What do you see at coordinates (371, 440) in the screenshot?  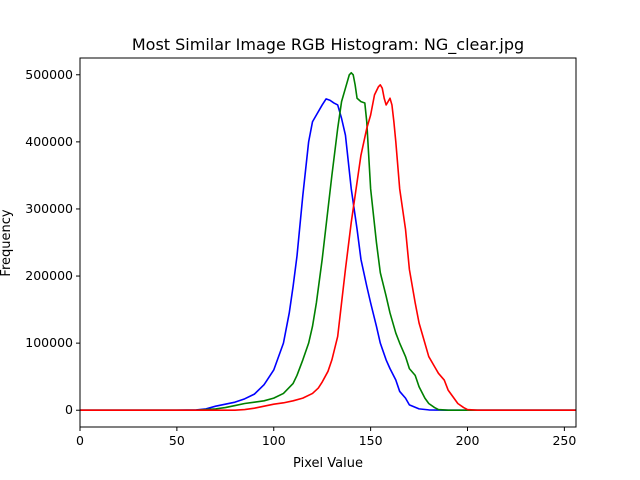 I see `x-tick-label-3: 150` at bounding box center [371, 440].